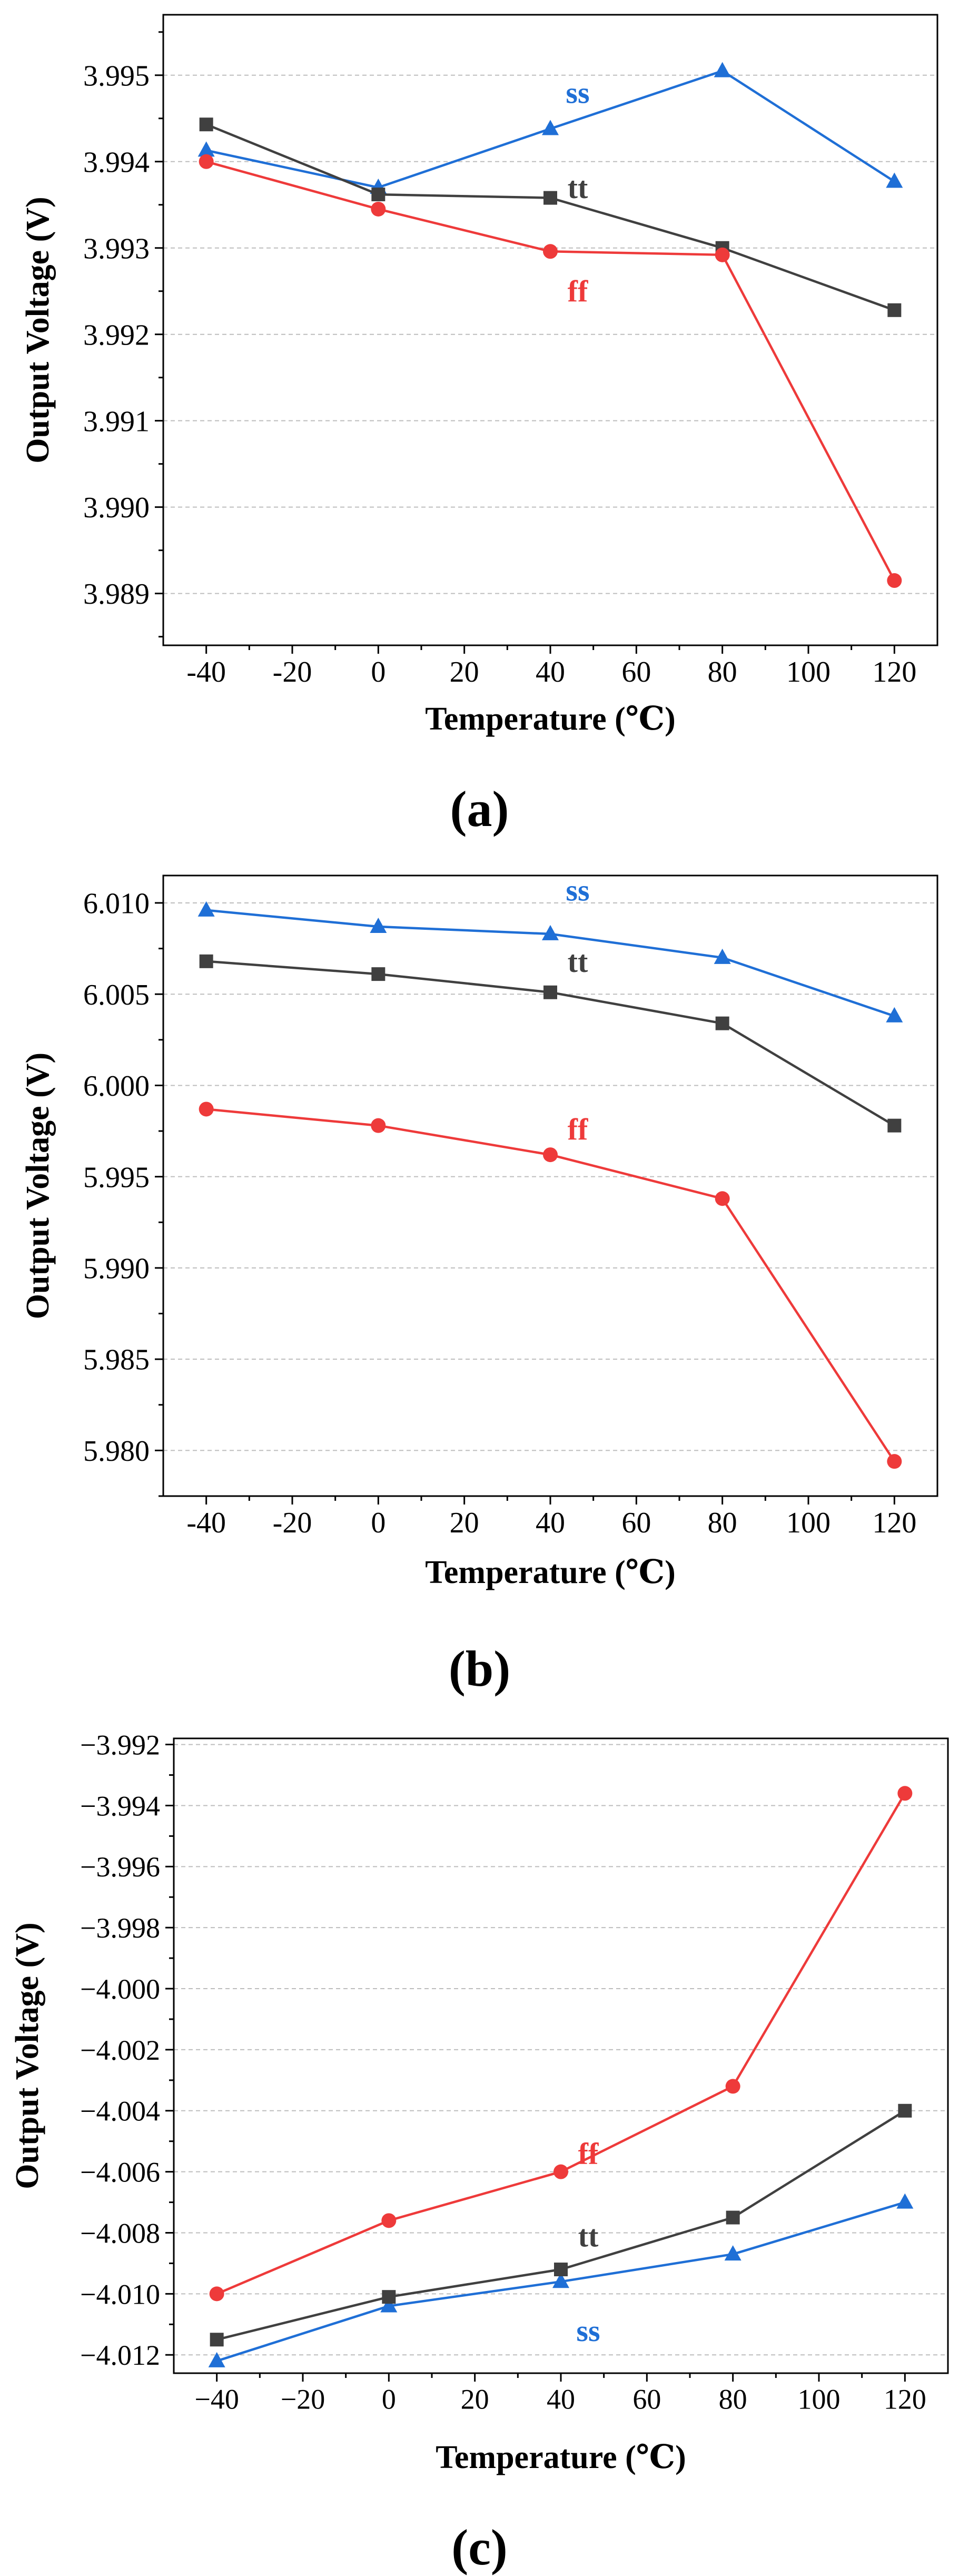 The width and height of the screenshot is (959, 2576). I want to click on y-tick-label: 3.991, so click(116, 421).